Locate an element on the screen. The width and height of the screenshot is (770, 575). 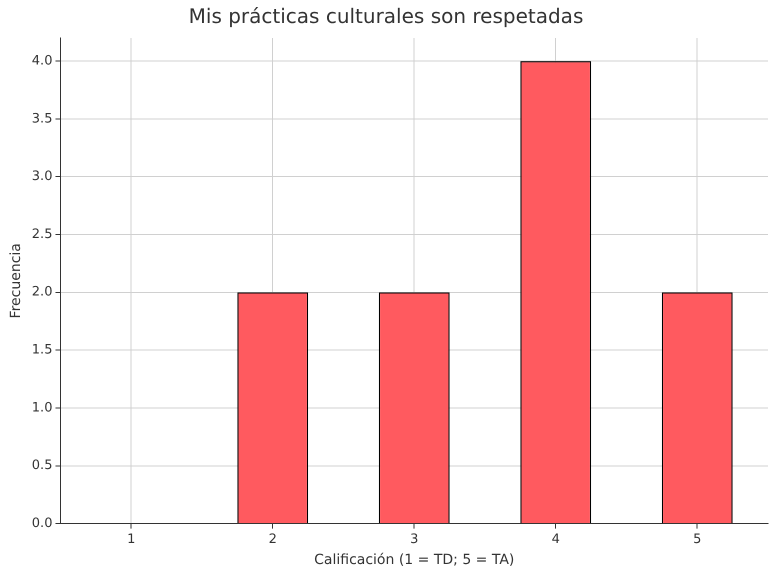
x-tick-label: 5 is located at coordinates (697, 539).